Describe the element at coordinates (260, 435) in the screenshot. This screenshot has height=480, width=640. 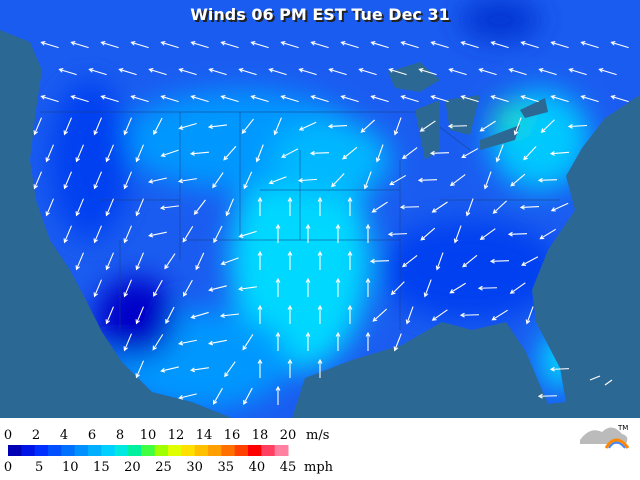
I see `ms-label: 18` at that location.